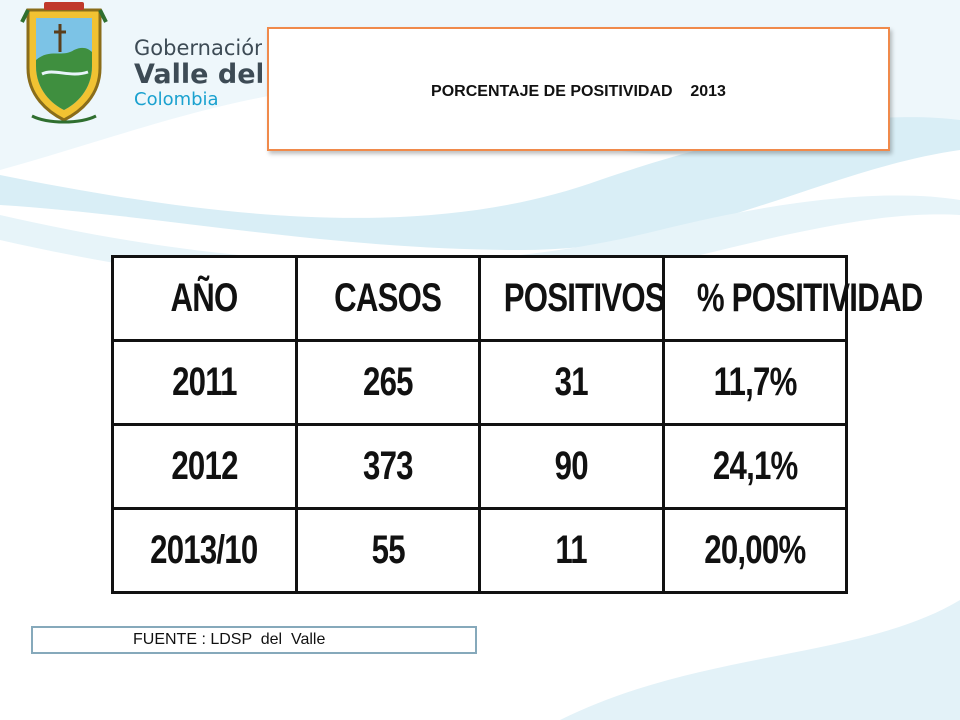 The width and height of the screenshot is (960, 720). I want to click on header-label: POSITIVOS, so click(584, 298).